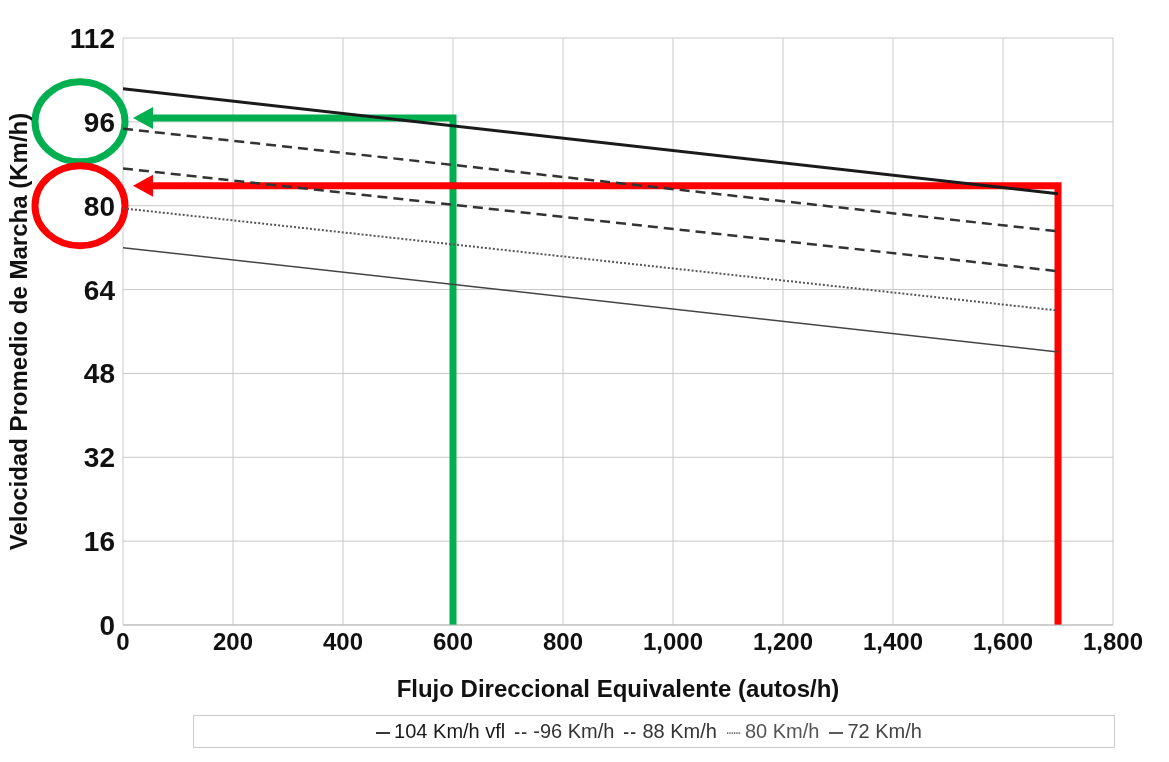  I want to click on x-tick-label: 400, so click(343, 642).